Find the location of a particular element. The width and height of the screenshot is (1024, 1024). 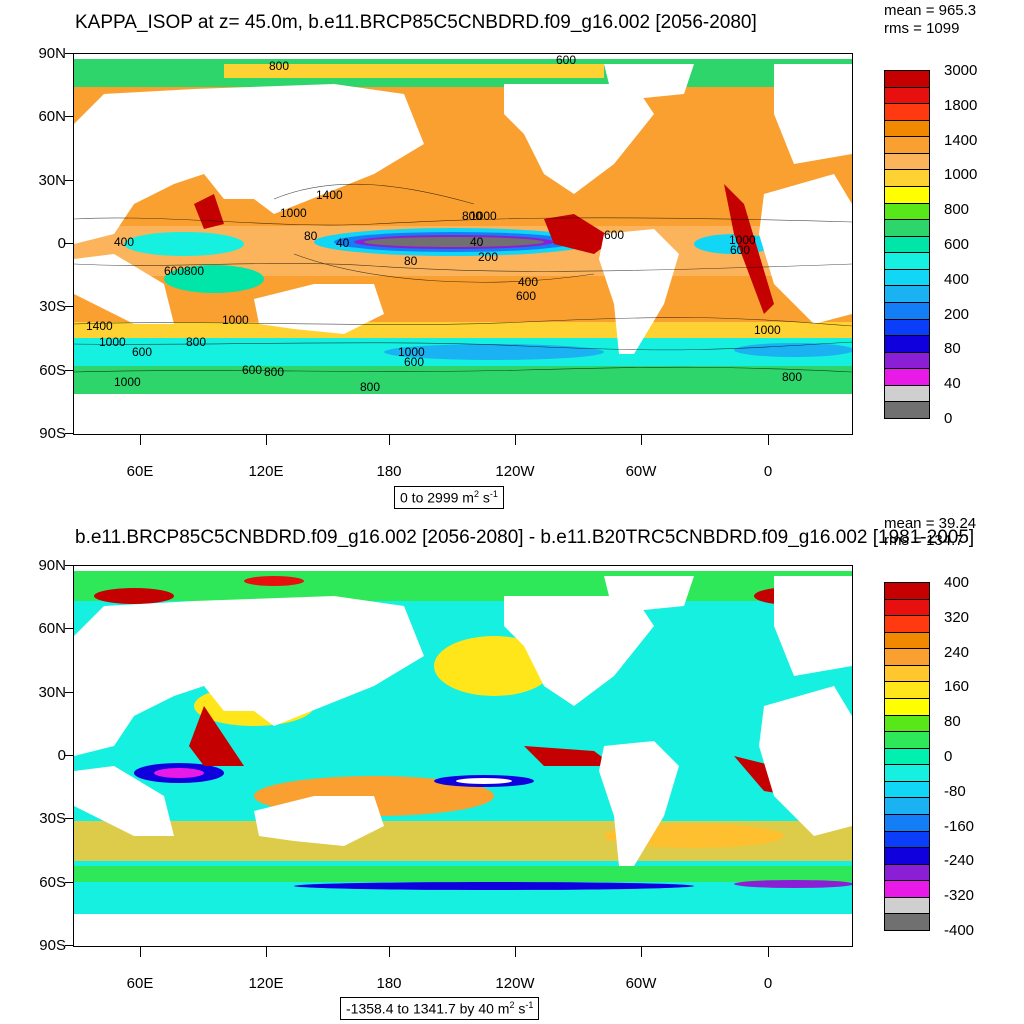

arctic-red is located at coordinates (134, 596).